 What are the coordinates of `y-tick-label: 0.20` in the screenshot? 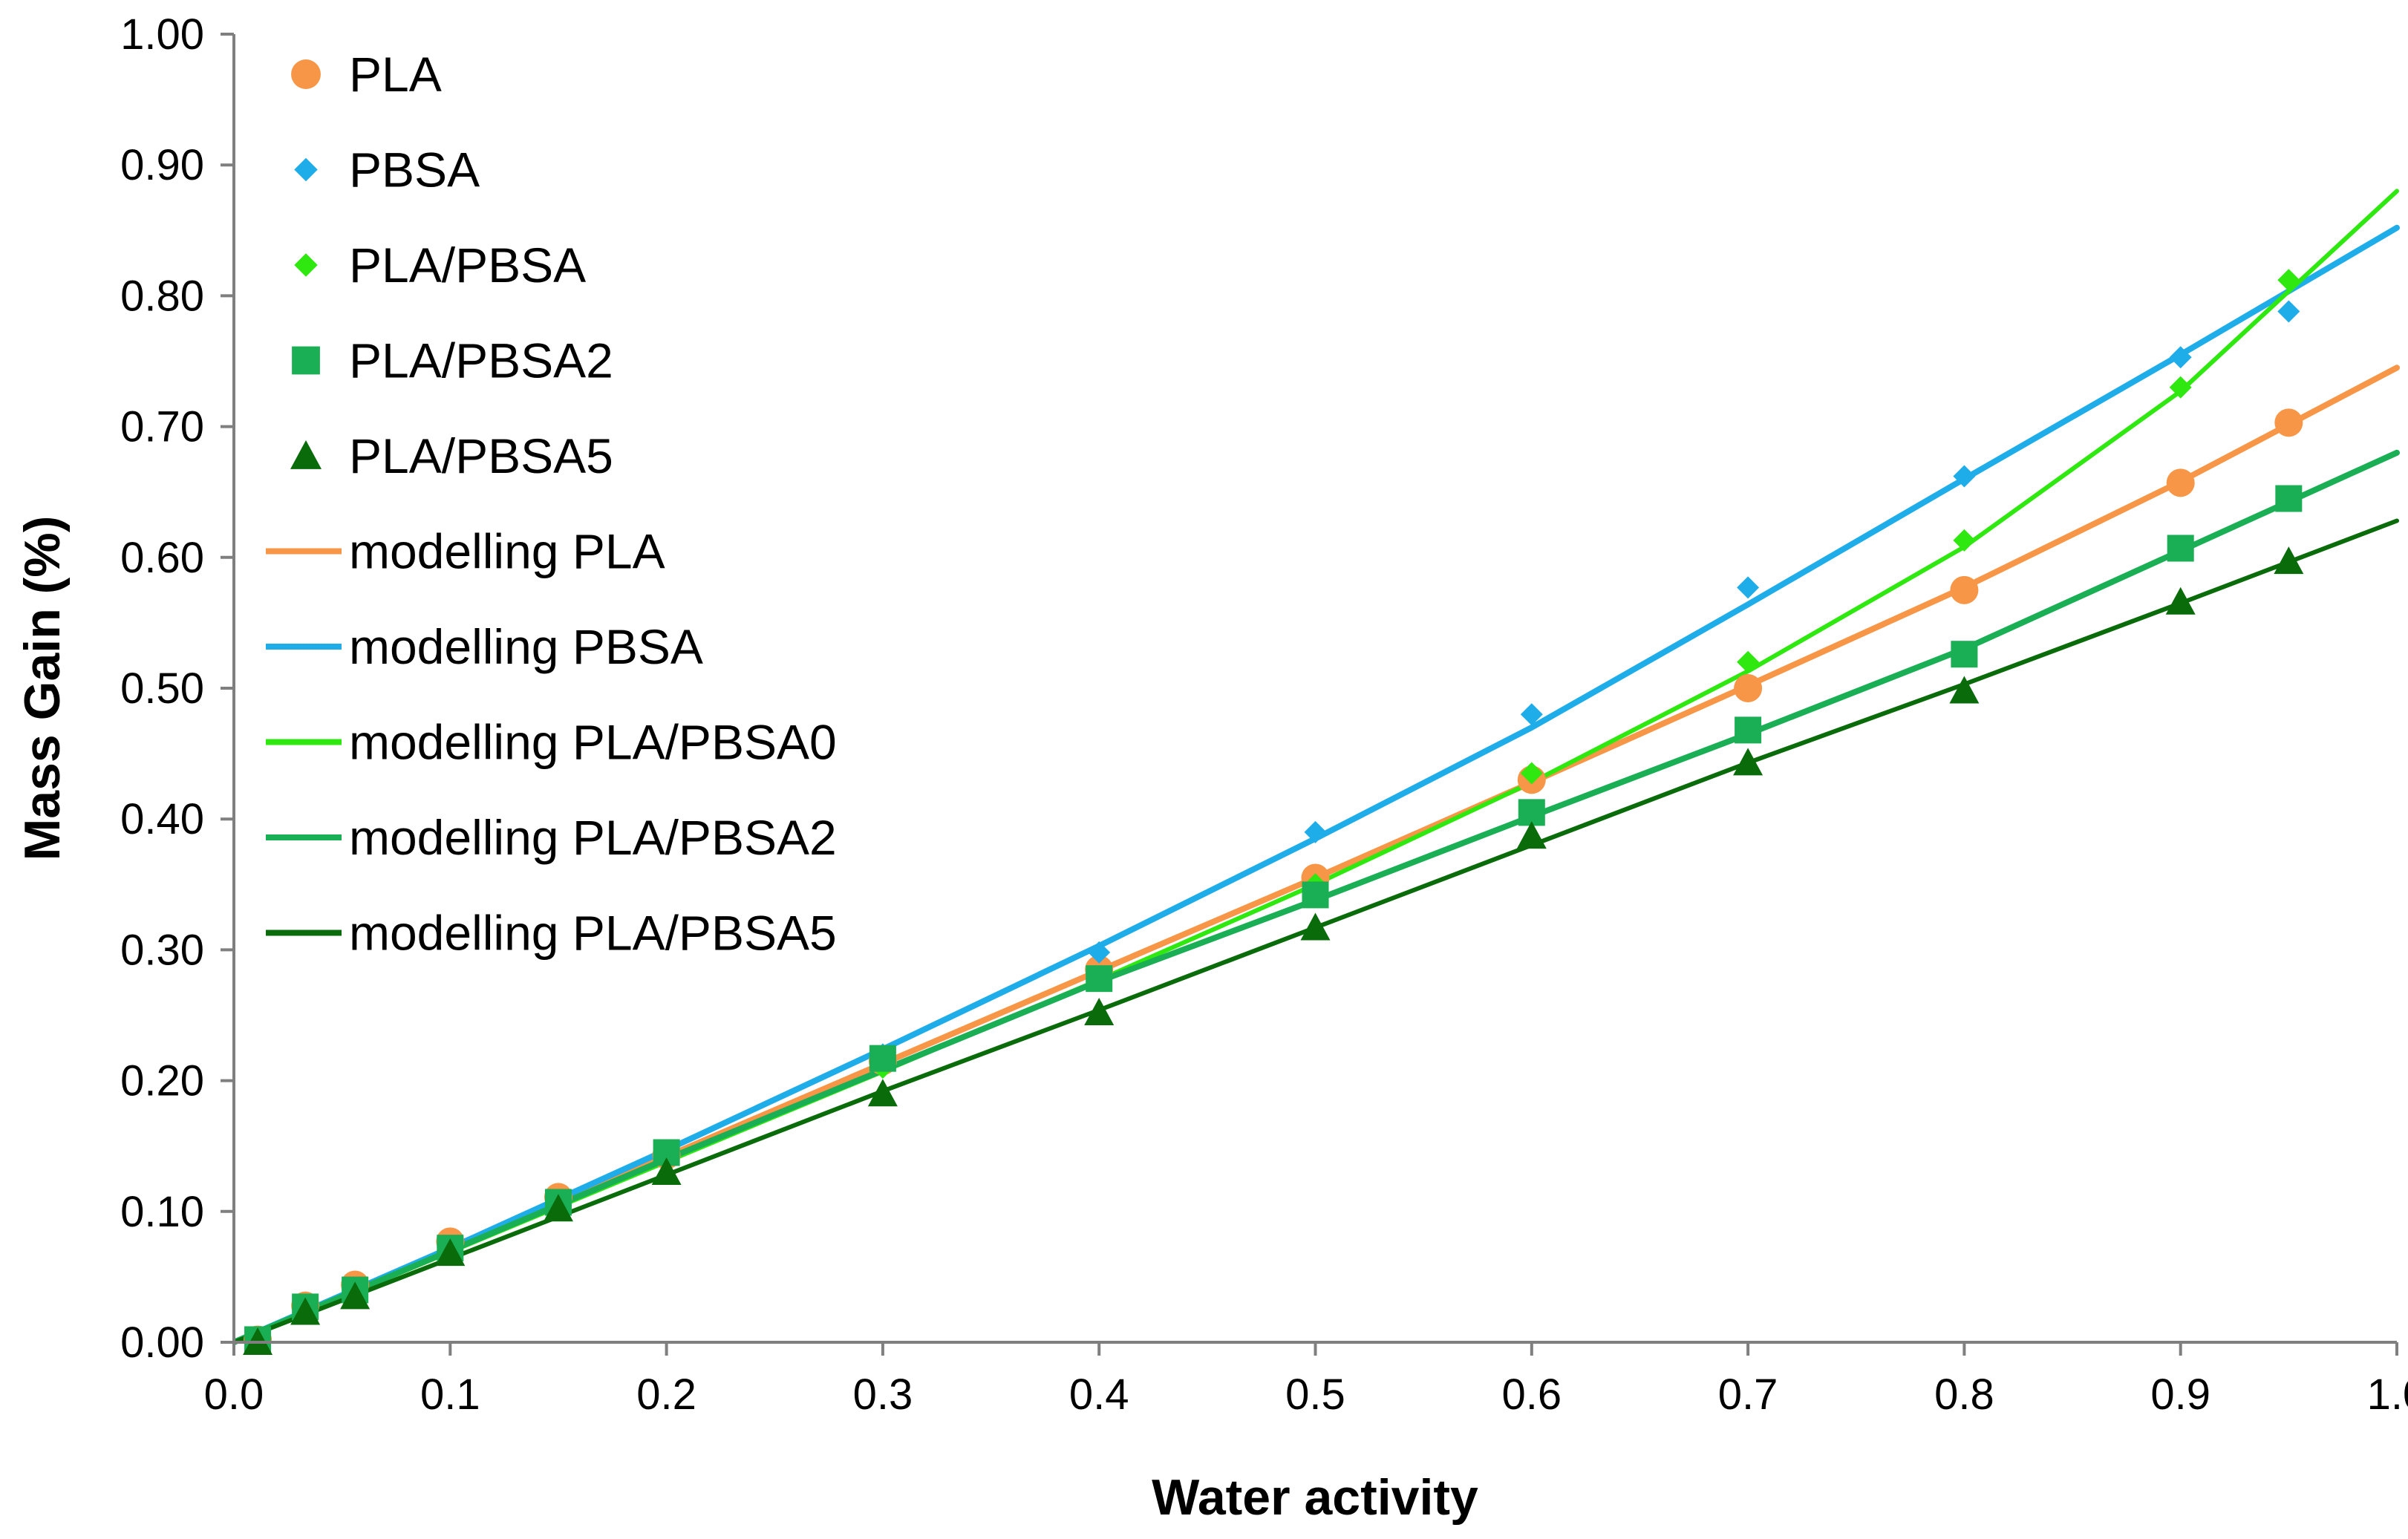 It's located at (162, 1081).